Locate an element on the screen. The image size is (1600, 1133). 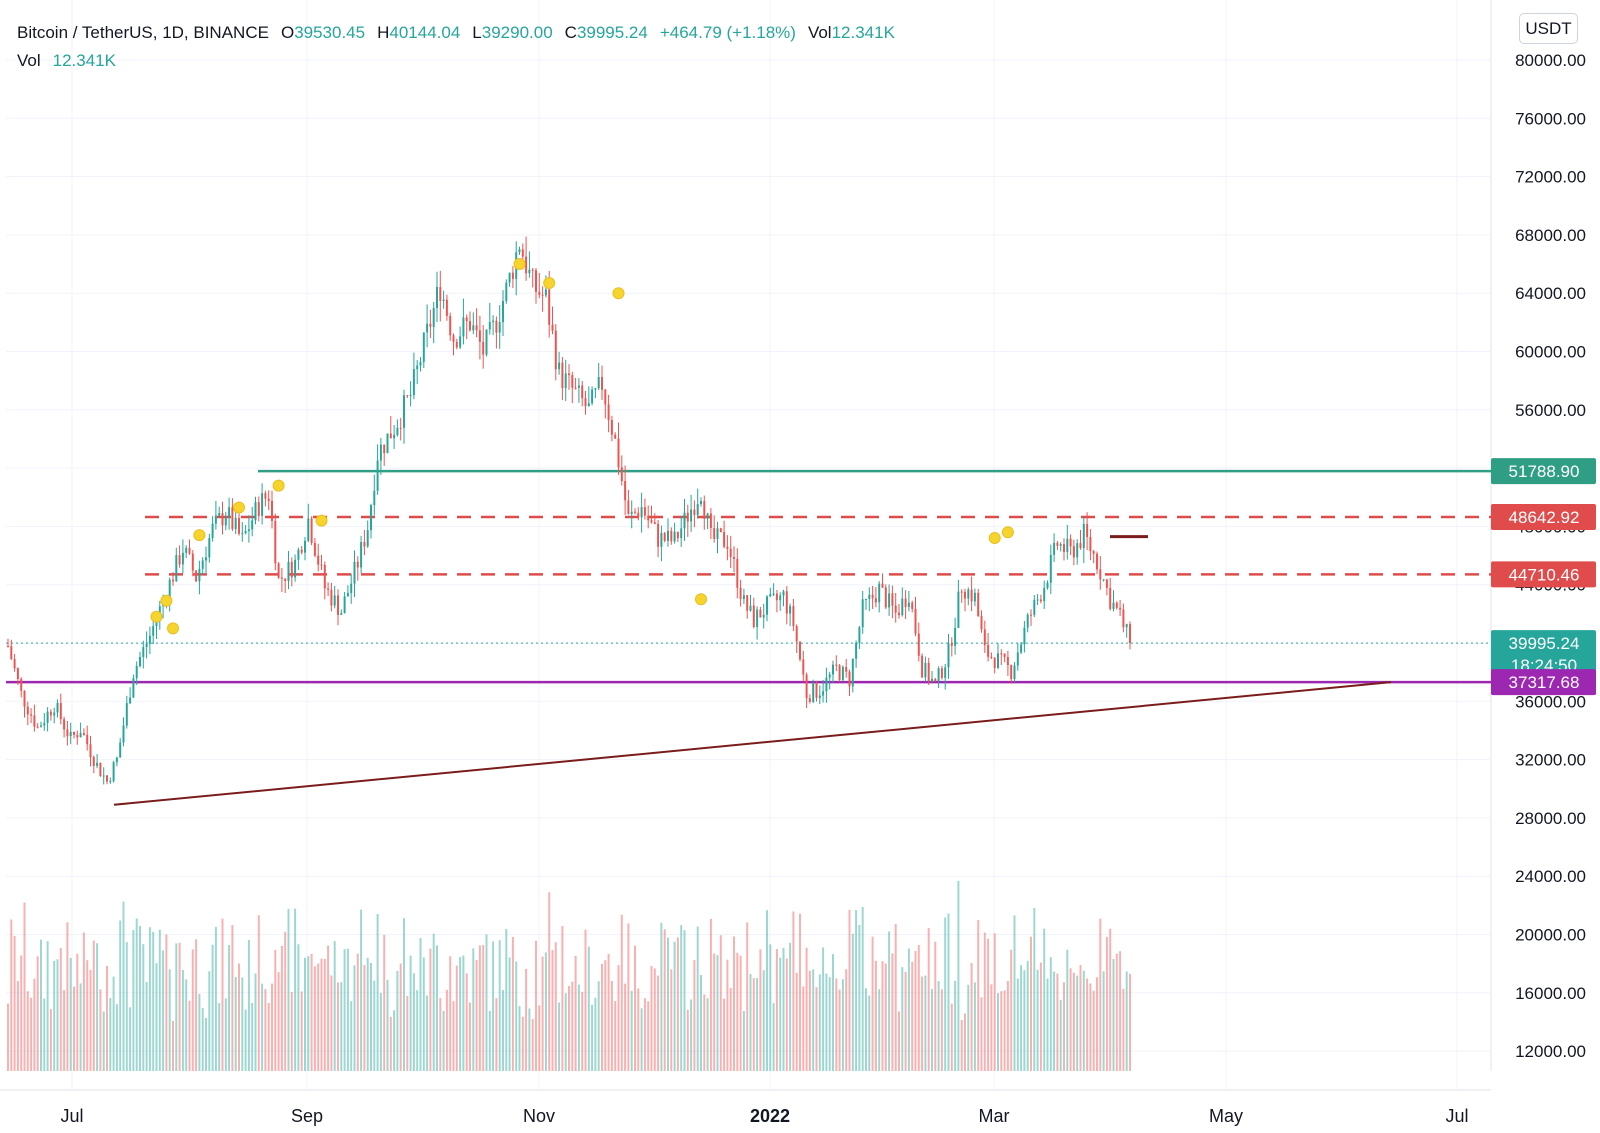
price-label-value: 48642.92 is located at coordinates (1544, 517).